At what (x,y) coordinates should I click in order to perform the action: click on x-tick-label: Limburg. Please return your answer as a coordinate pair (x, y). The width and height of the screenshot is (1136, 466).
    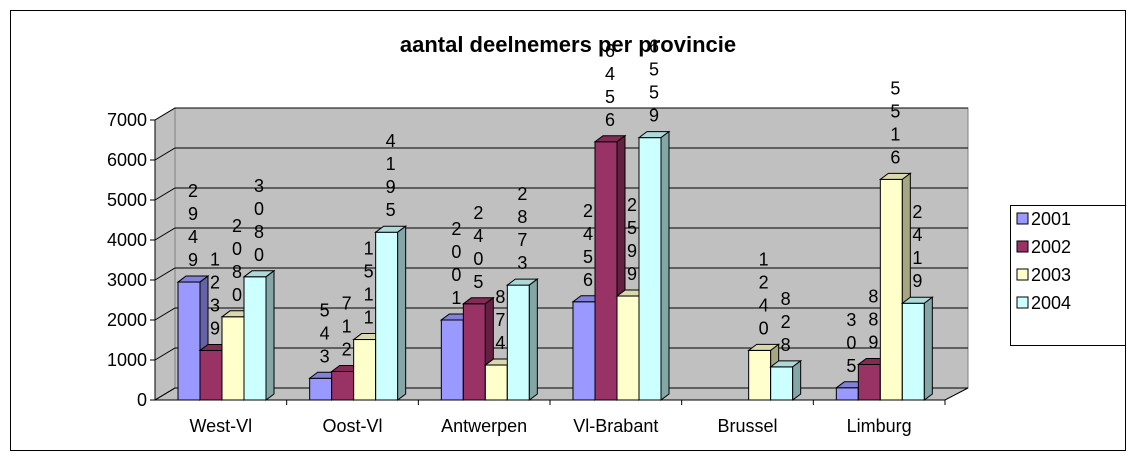
    Looking at the image, I should click on (879, 426).